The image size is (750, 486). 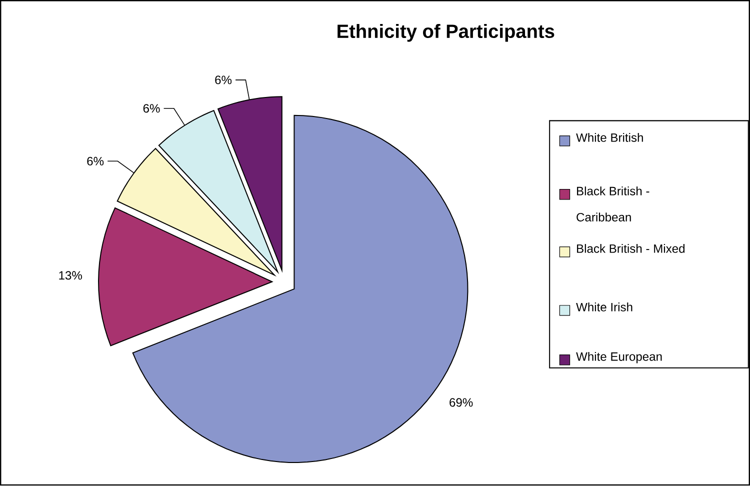 What do you see at coordinates (609, 137) in the screenshot?
I see `legend-label: White British` at bounding box center [609, 137].